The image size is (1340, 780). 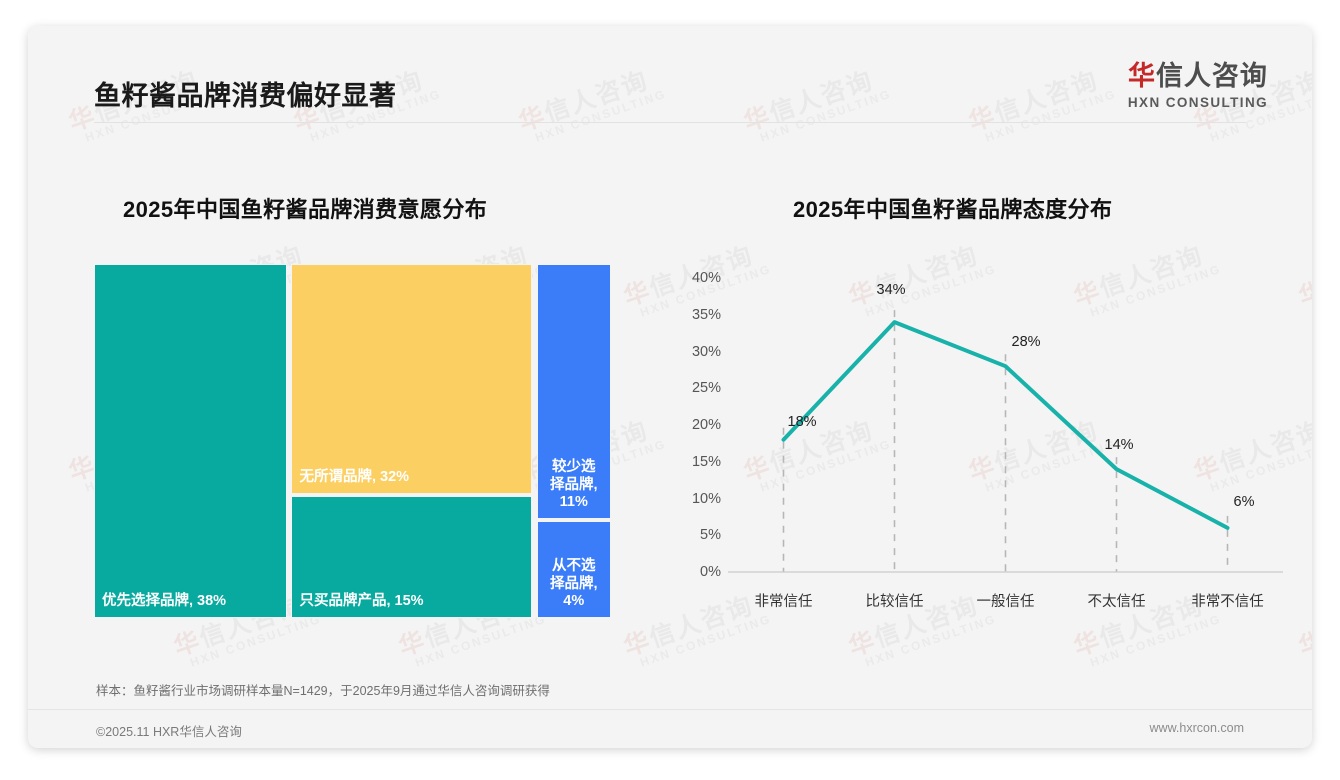 I want to click on logo-english-text: HXN CONSULTING, so click(x=1197, y=102).